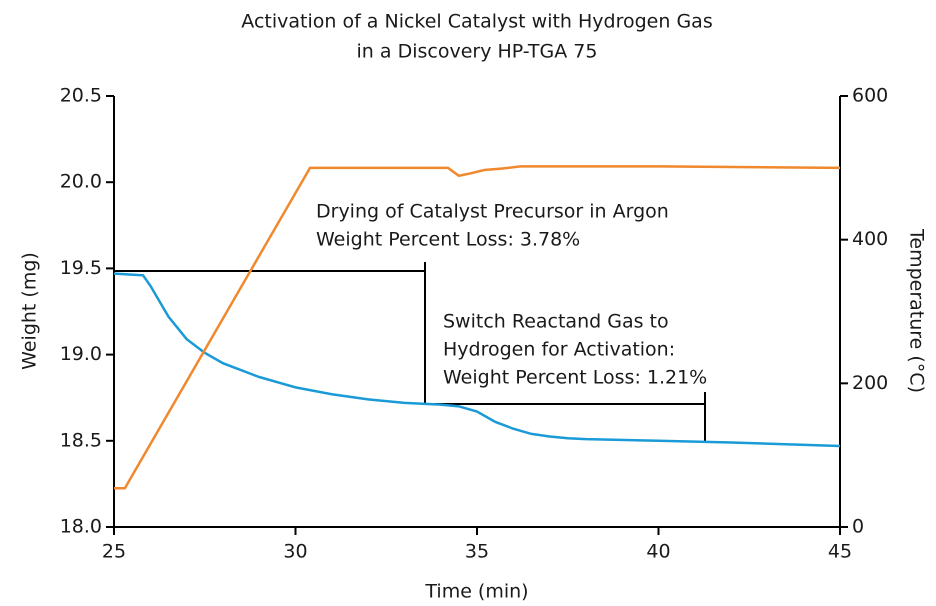 Image resolution: width=936 pixels, height=606 pixels. I want to click on y2-tick-label: 200, so click(870, 383).